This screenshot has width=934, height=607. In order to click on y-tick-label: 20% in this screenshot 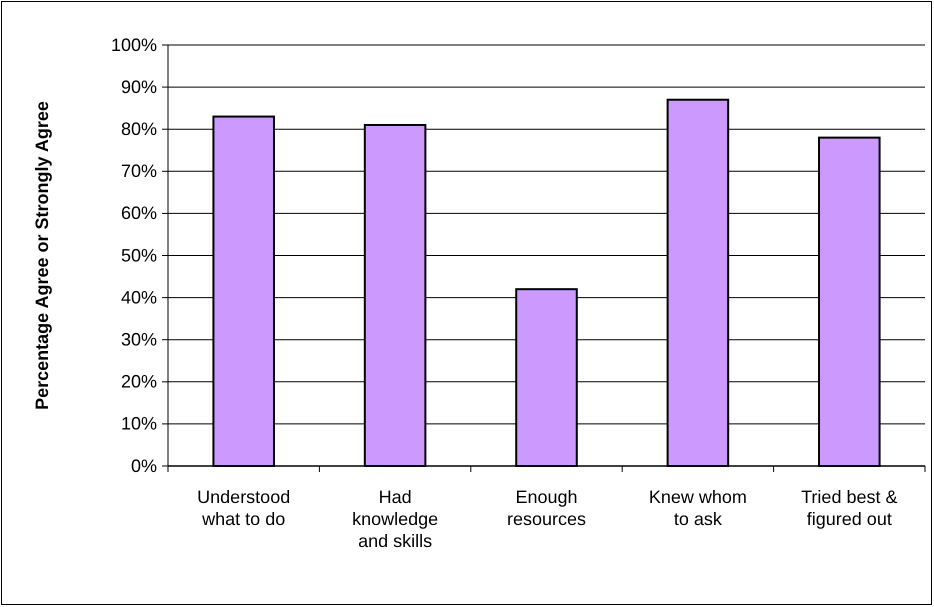, I will do `click(138, 382)`.